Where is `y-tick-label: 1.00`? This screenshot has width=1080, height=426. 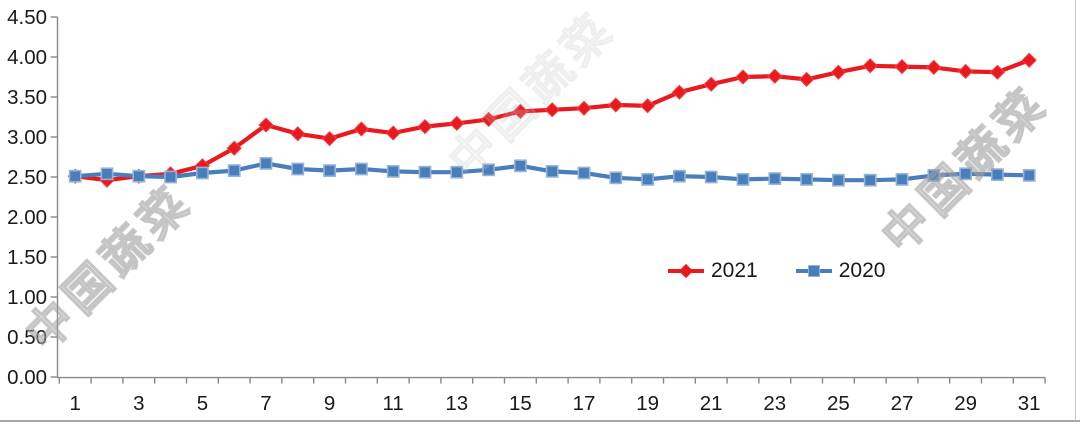
y-tick-label: 1.00 is located at coordinates (27, 297).